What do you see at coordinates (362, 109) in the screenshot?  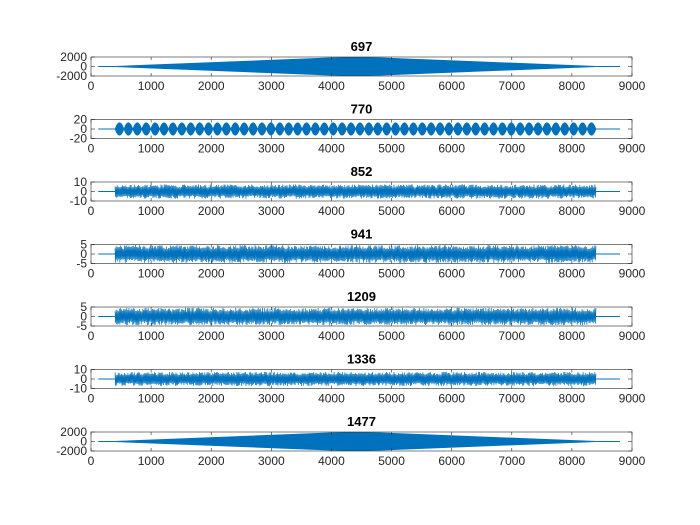 I see `subplot-title: 770` at bounding box center [362, 109].